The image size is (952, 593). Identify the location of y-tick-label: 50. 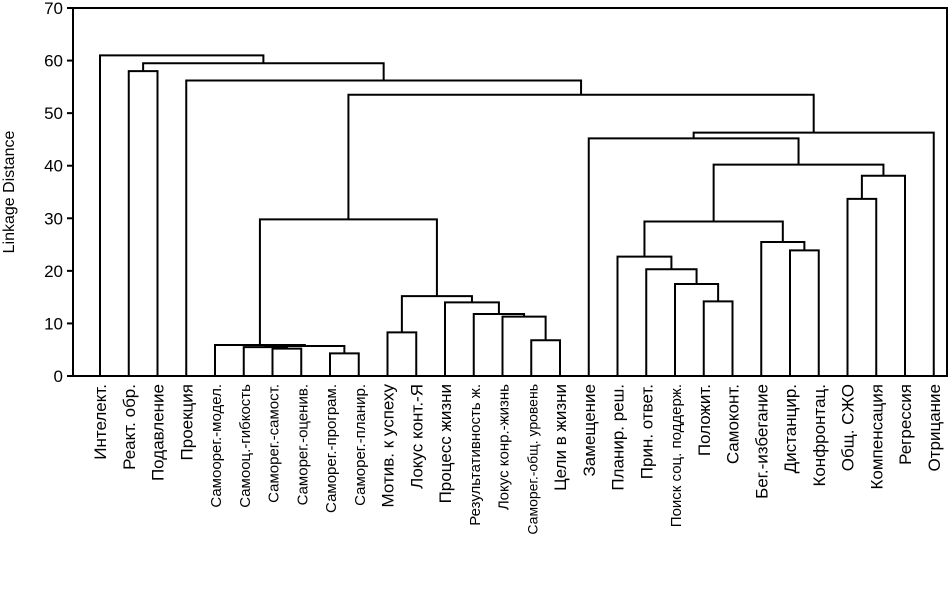
(53, 113).